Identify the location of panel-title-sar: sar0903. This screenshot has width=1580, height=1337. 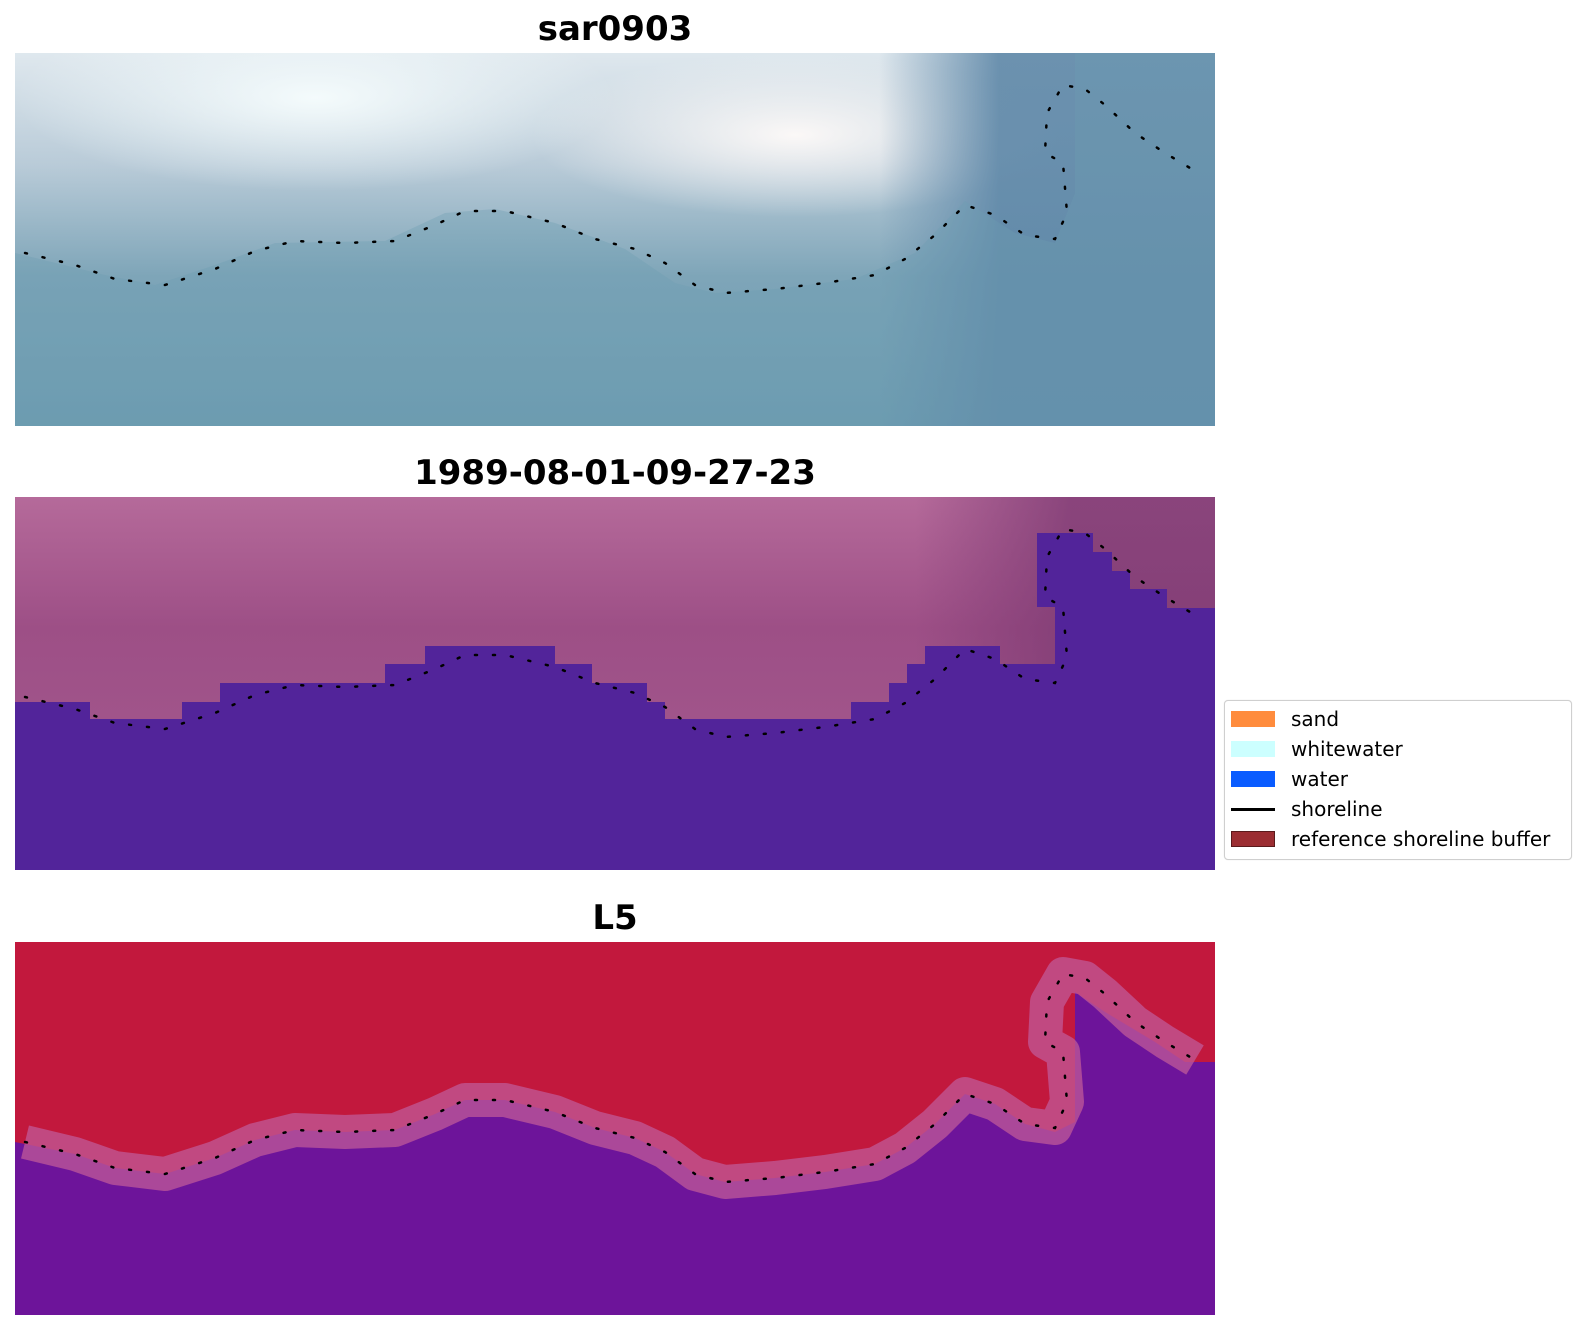
(615, 29).